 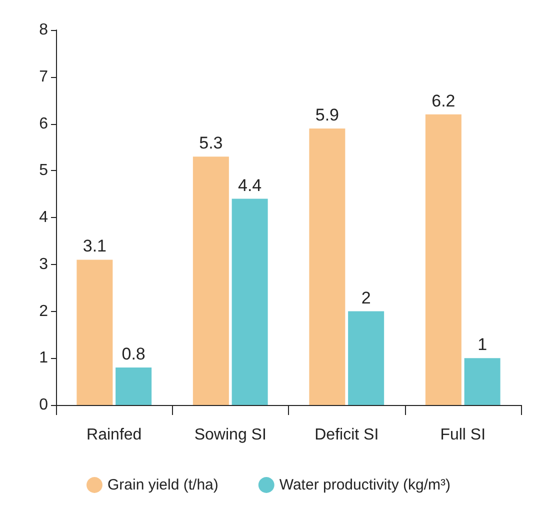 What do you see at coordinates (327, 114) in the screenshot?
I see `data-label: 5.9` at bounding box center [327, 114].